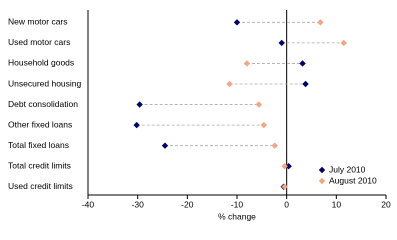 The width and height of the screenshot is (397, 240). I want to click on x-tick-label: -20, so click(187, 204).